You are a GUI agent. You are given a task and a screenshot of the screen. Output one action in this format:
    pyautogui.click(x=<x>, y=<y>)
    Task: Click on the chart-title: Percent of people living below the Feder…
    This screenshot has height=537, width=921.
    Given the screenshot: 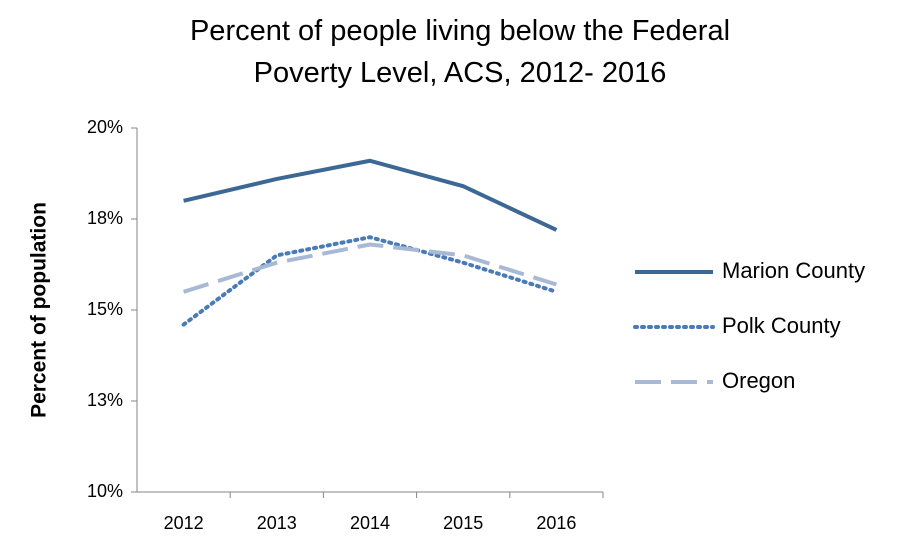 What is the action you would take?
    pyautogui.click(x=460, y=52)
    